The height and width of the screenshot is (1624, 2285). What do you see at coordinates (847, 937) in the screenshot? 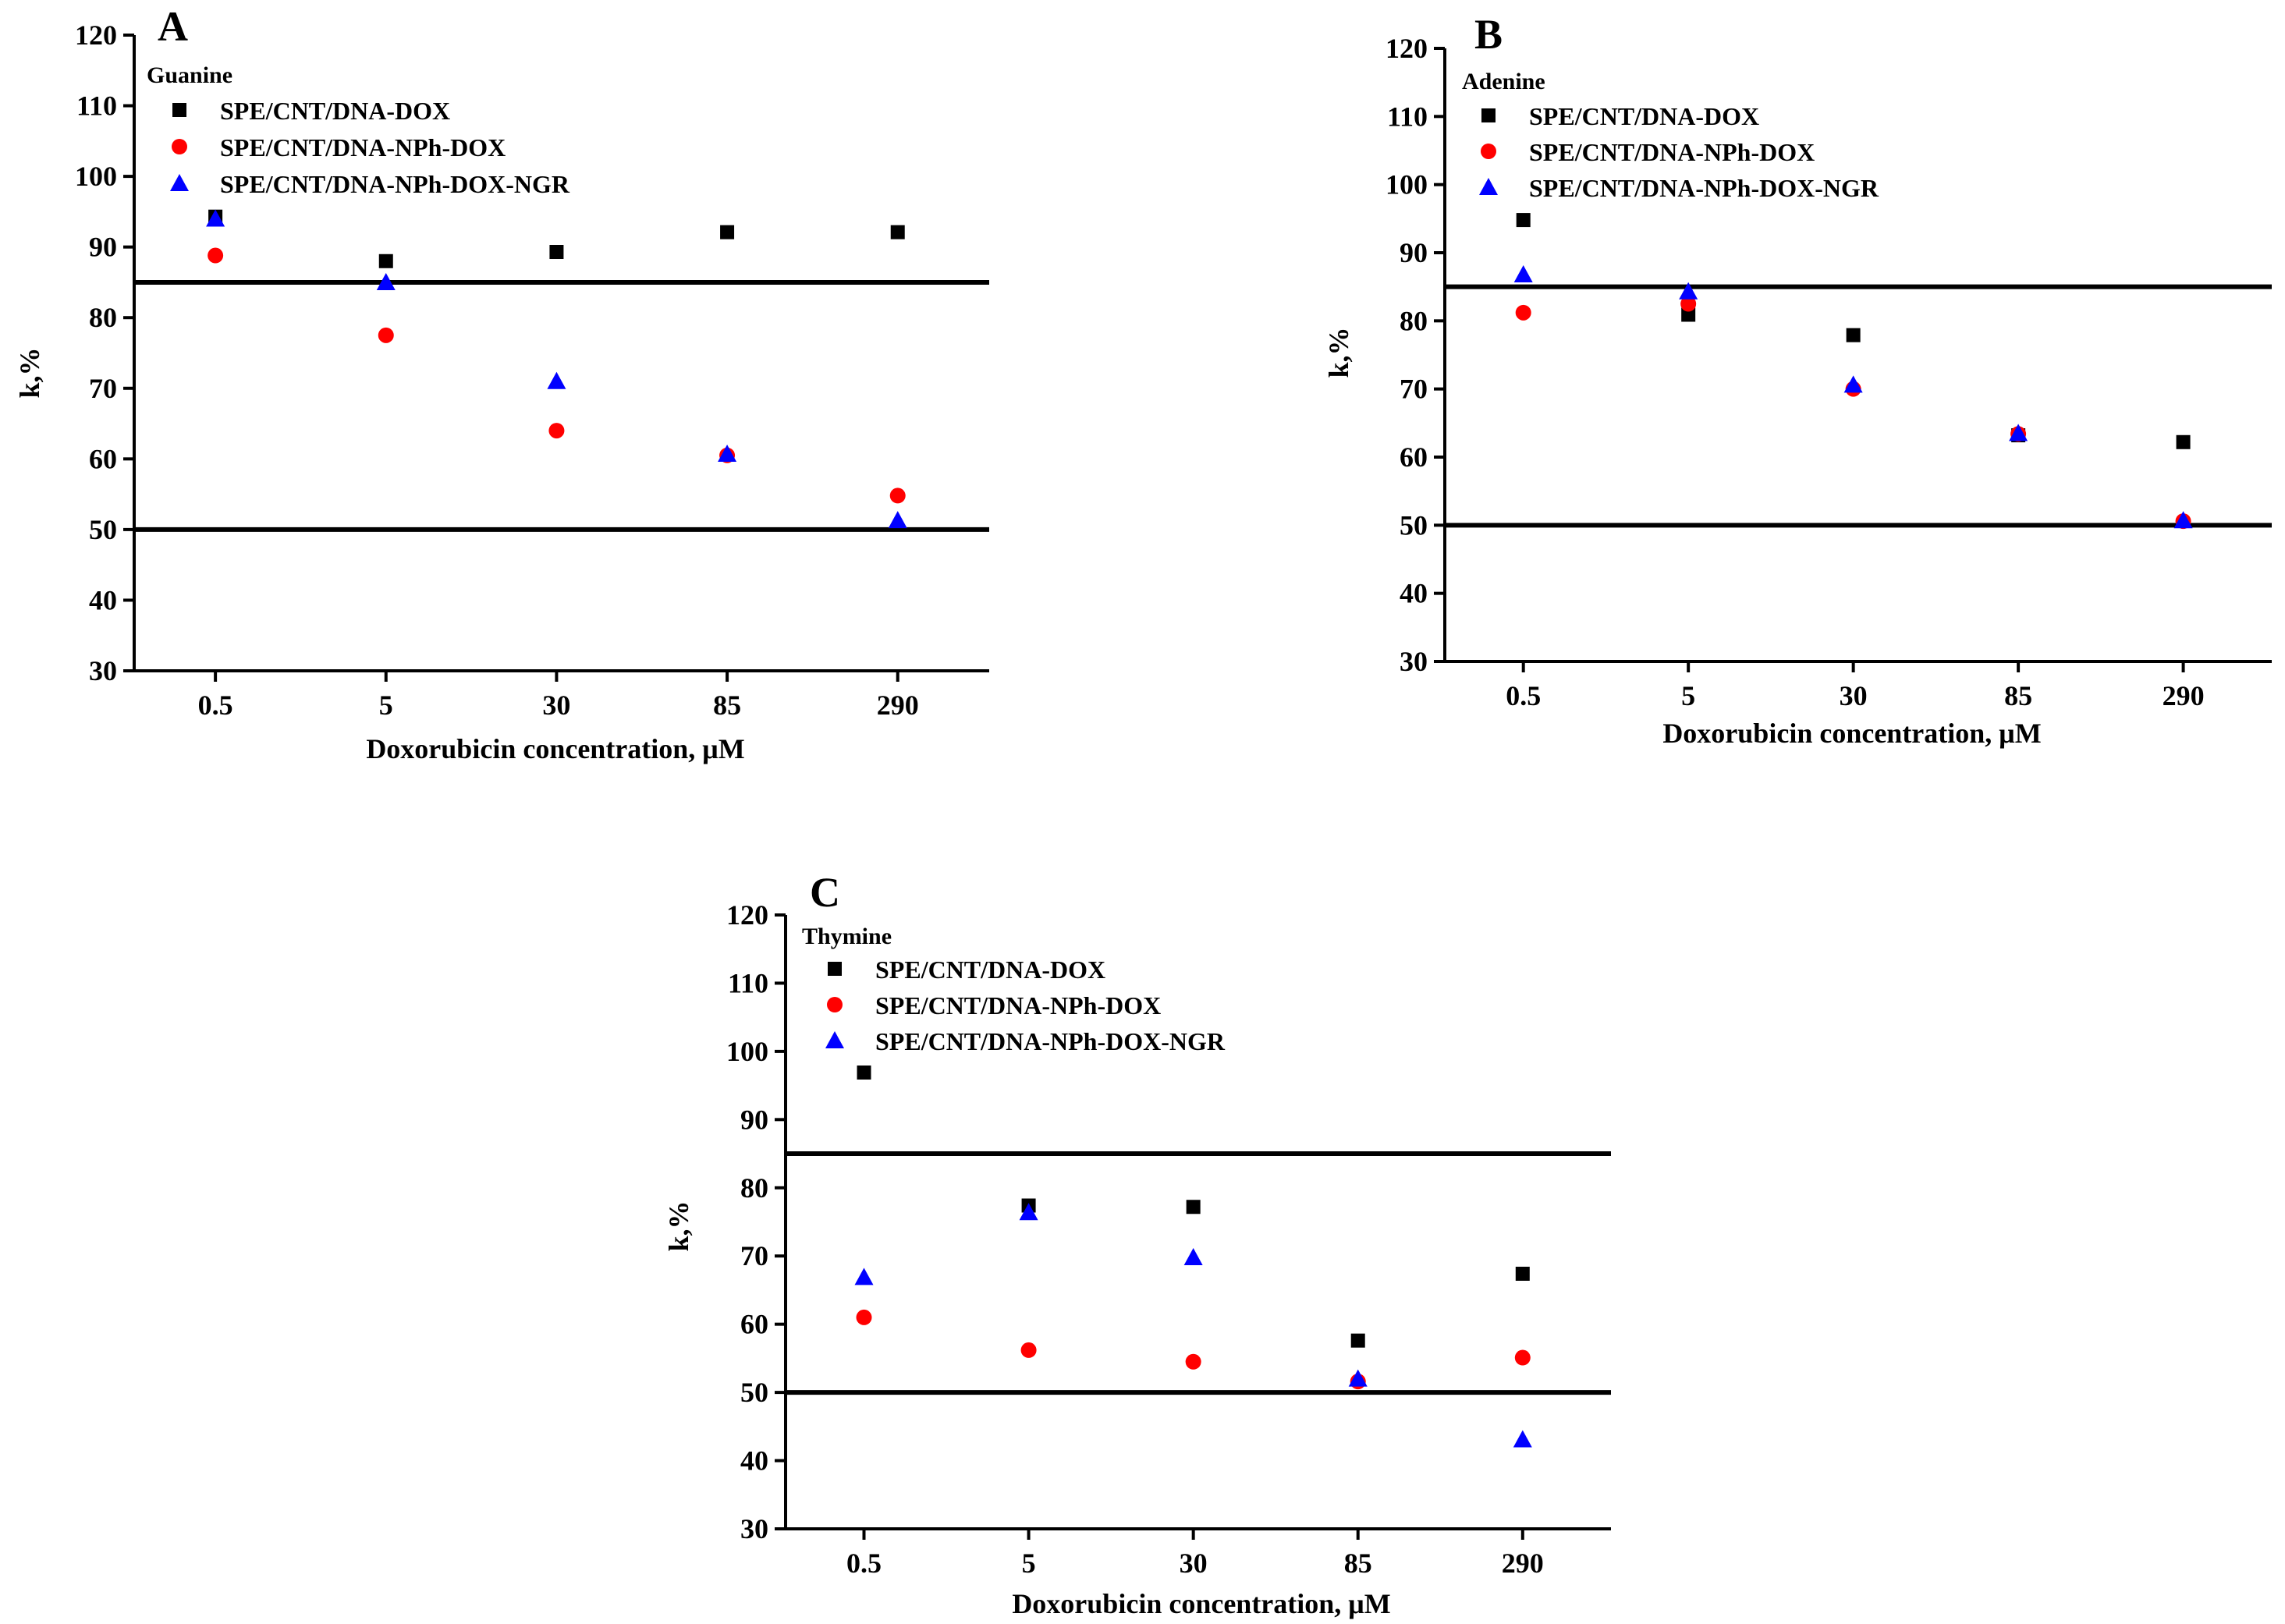
I see `panel-title-thymine: Thymine` at bounding box center [847, 937].